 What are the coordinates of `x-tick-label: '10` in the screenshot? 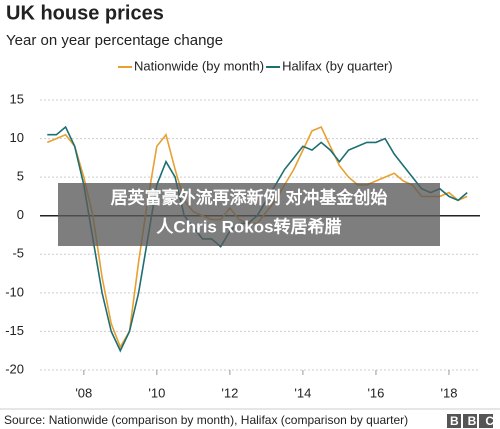 It's located at (156, 392).